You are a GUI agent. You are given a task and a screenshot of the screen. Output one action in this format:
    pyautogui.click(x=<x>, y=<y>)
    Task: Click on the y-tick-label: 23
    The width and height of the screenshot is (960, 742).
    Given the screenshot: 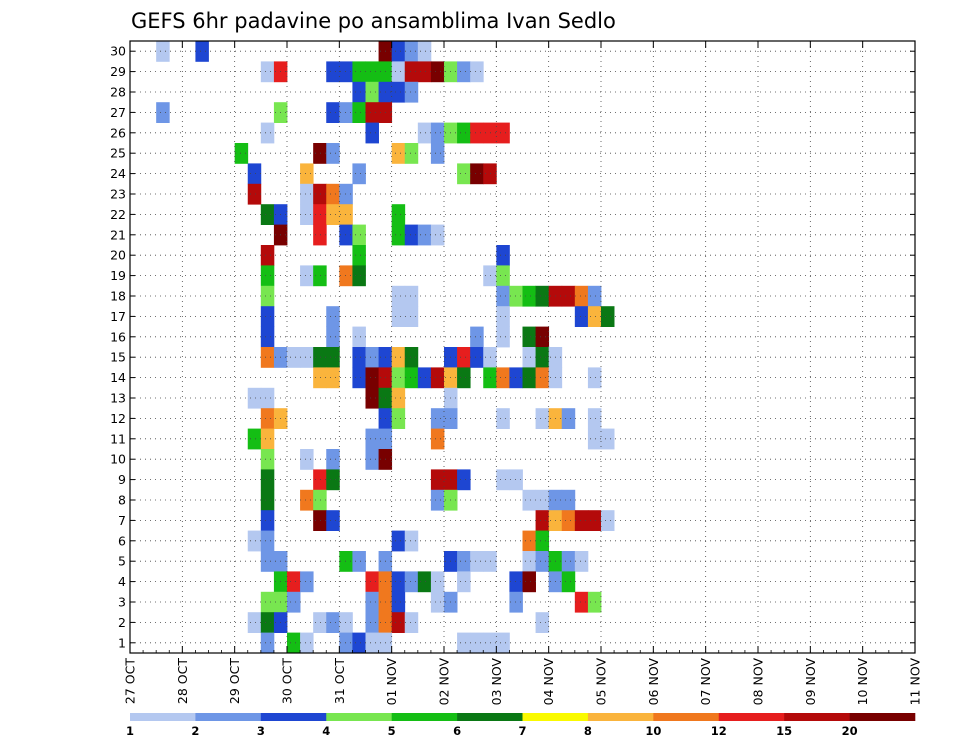 What is the action you would take?
    pyautogui.click(x=118, y=194)
    